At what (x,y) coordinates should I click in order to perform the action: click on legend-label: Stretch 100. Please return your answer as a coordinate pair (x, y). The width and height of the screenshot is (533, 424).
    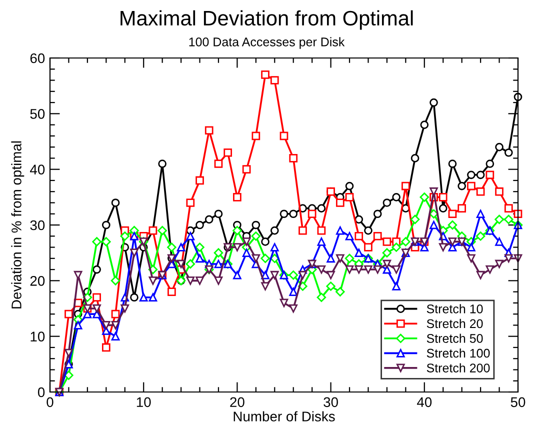
    Looking at the image, I should click on (458, 353).